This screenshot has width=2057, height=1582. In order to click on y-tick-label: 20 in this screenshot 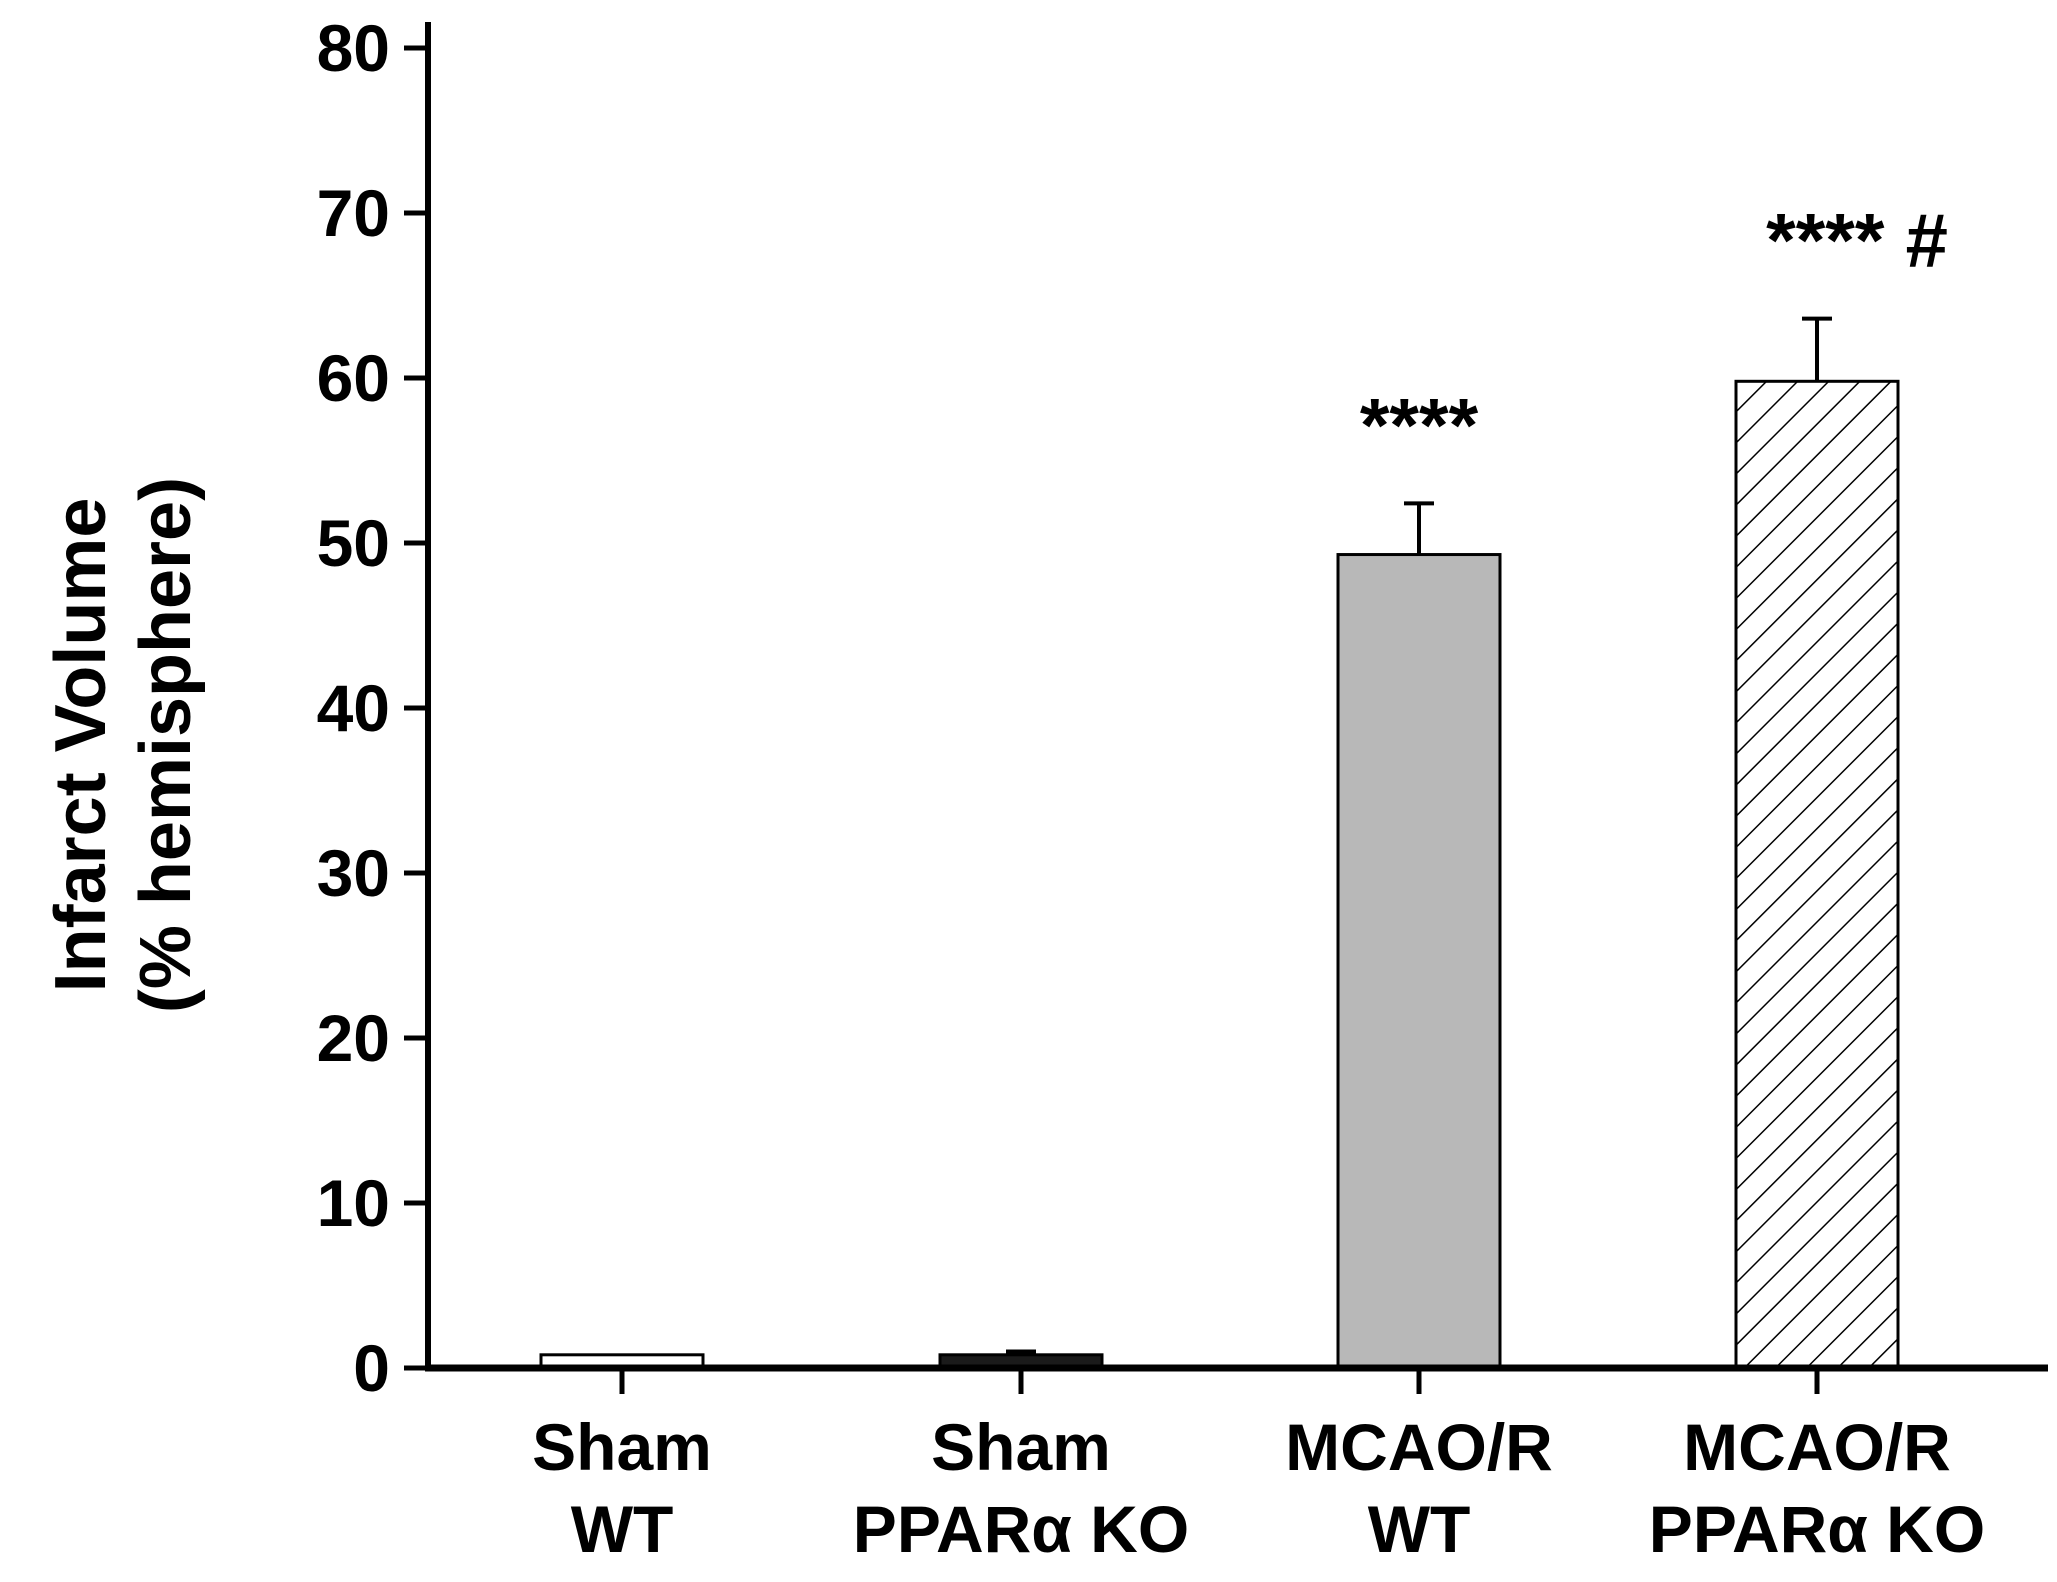, I will do `click(353, 1038)`.